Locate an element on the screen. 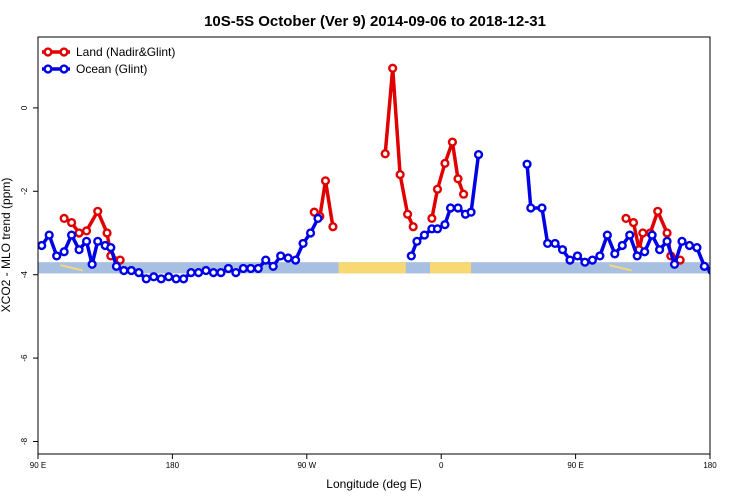  x-axis-label: Longitude (deg E) is located at coordinates (373, 484).